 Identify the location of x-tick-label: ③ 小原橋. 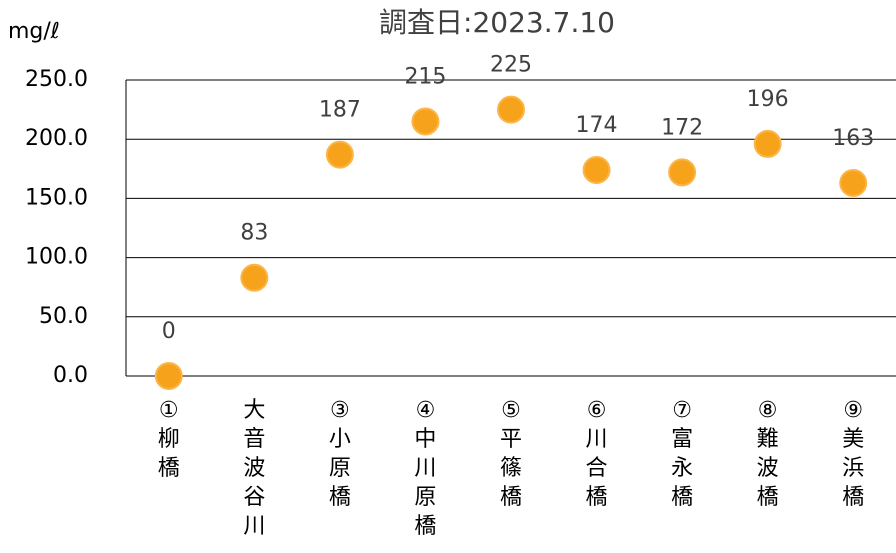
(340, 454).